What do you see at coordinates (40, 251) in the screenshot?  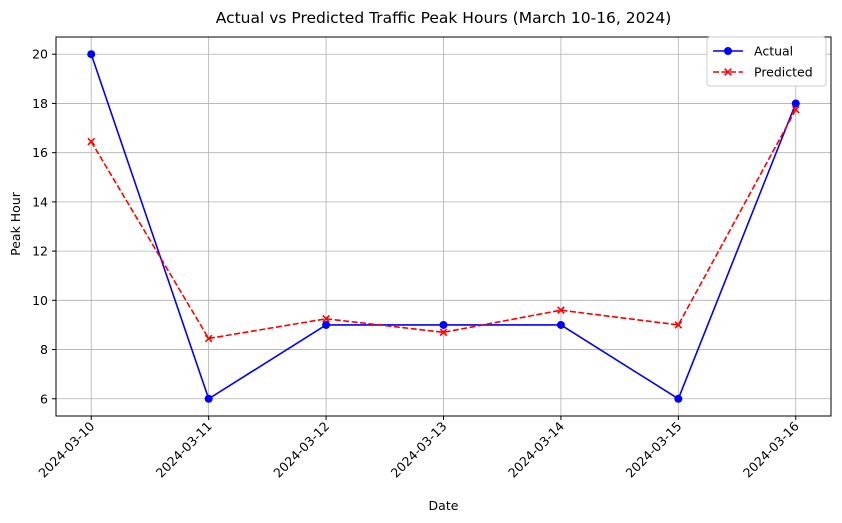 I see `y-tick-label: 12` at bounding box center [40, 251].